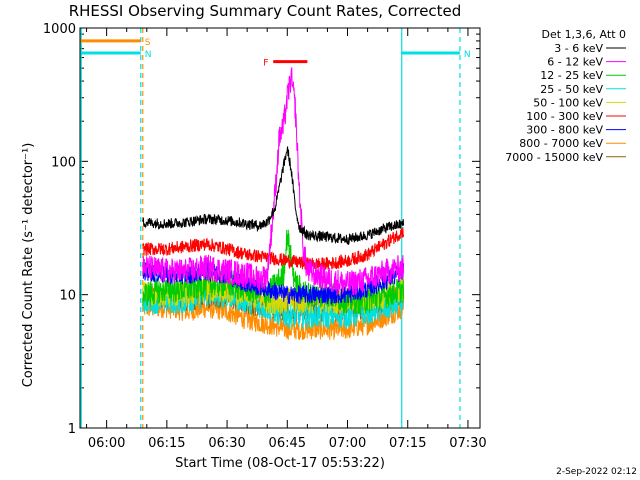 The image size is (640, 480). I want to click on legend-label: 100 - 300 keV, so click(564, 116).